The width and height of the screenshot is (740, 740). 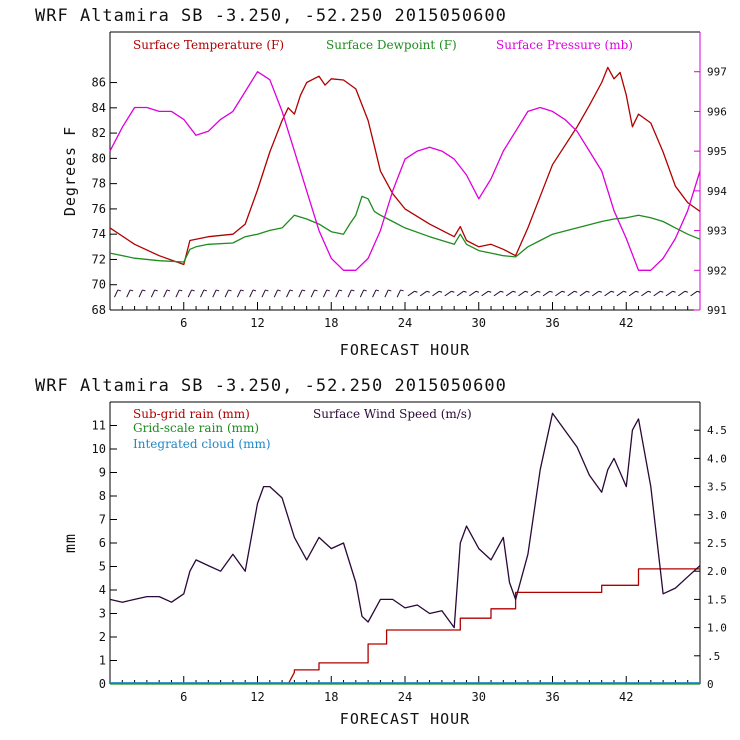 I want to click on panel1-y-tick-label: 72, so click(x=99, y=259).